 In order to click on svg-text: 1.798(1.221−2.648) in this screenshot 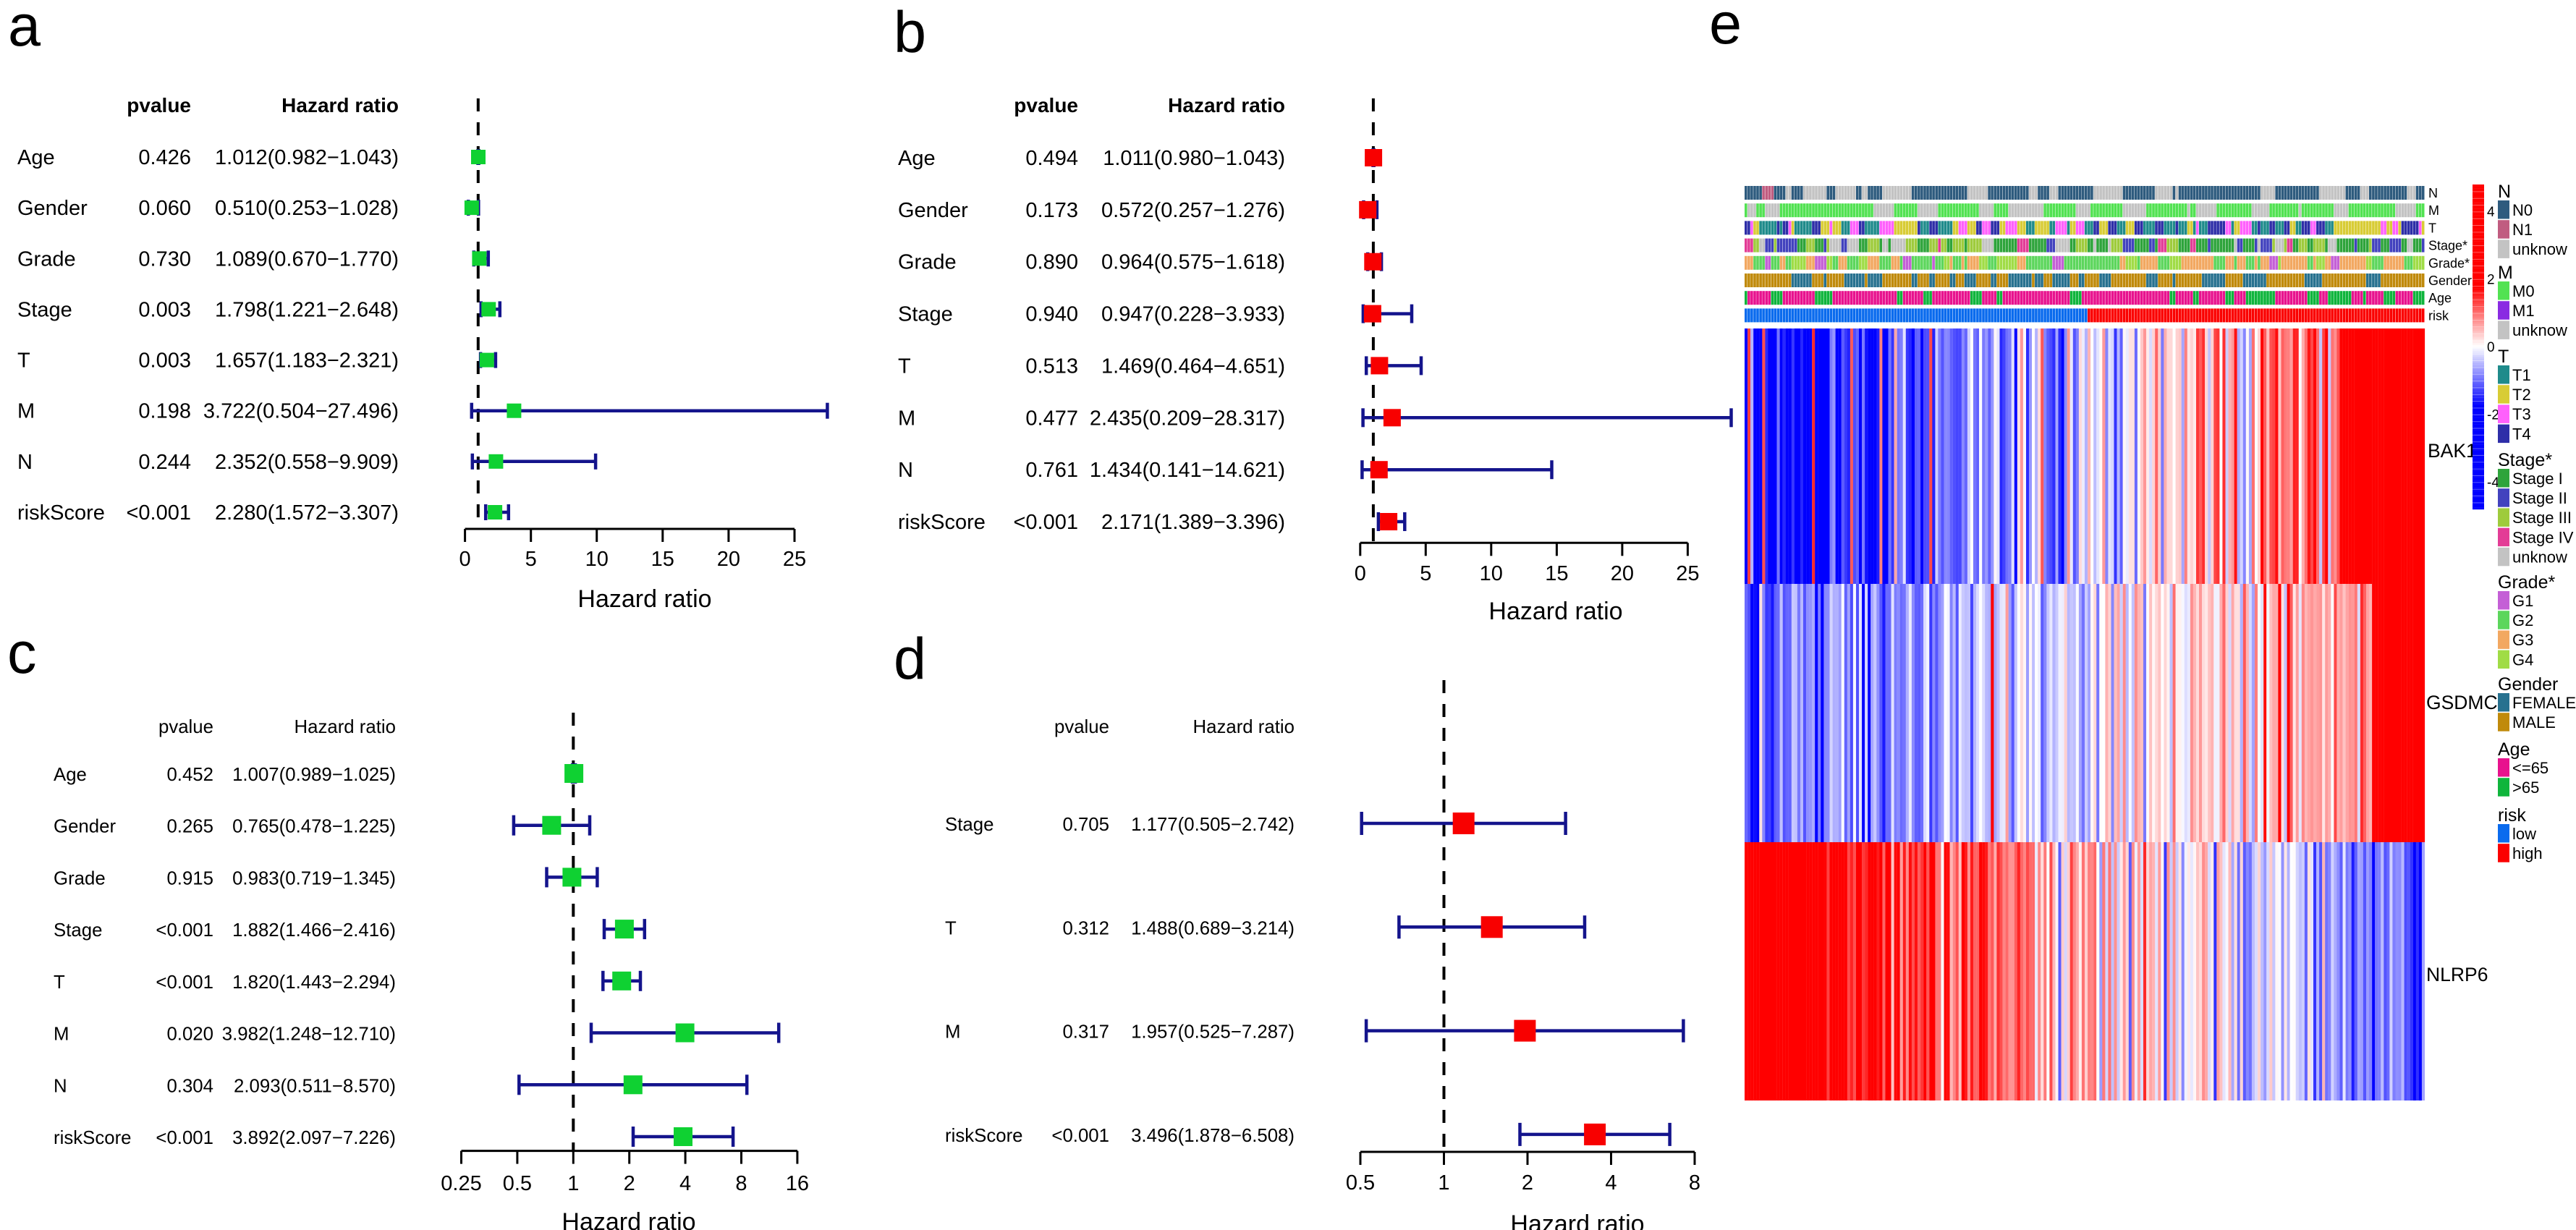, I will do `click(307, 309)`.